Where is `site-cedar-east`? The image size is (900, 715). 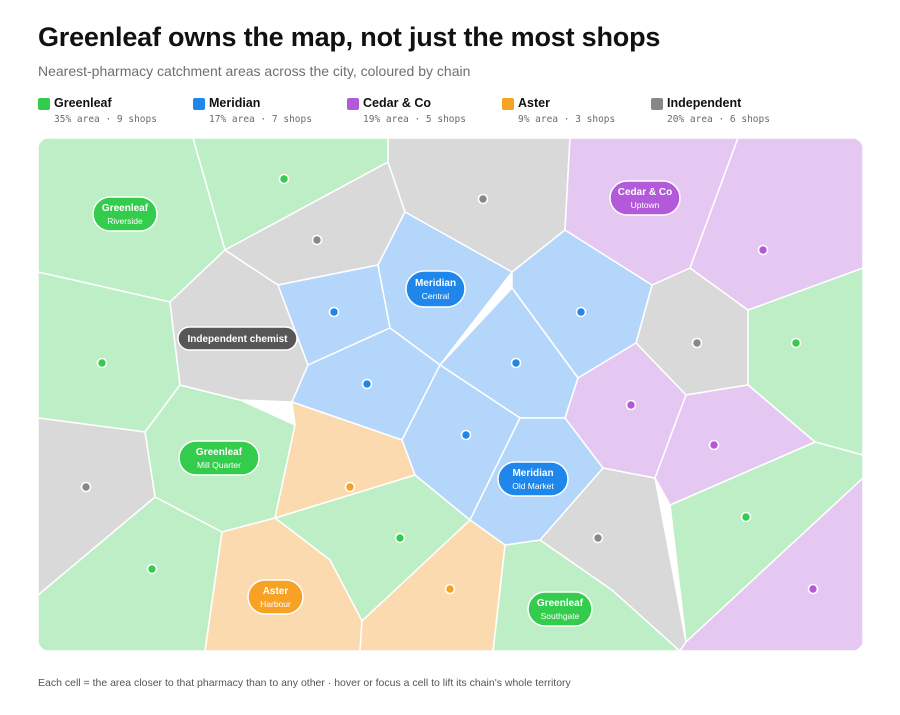 site-cedar-east is located at coordinates (714, 445).